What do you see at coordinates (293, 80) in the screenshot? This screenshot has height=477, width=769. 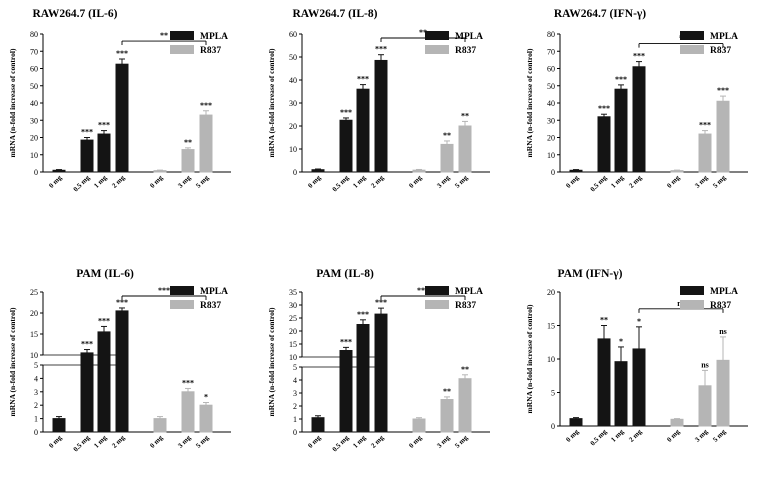 I see `y-tick-label: 40` at bounding box center [293, 80].